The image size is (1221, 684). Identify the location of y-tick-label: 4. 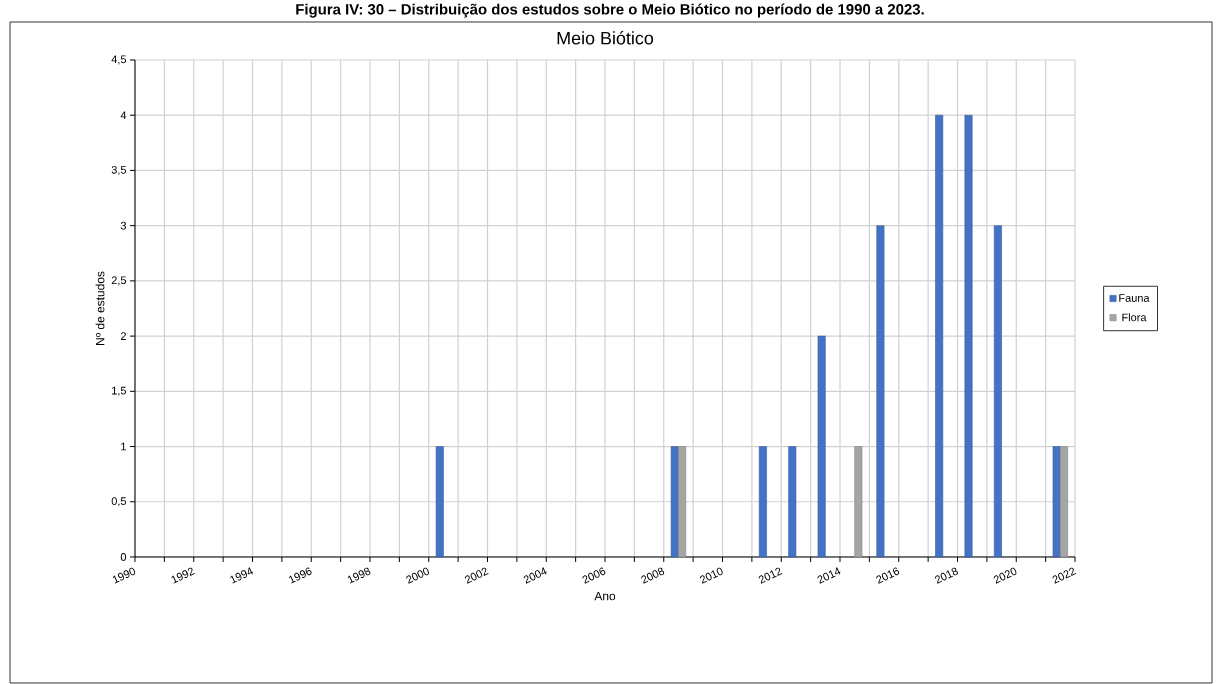
(123, 115).